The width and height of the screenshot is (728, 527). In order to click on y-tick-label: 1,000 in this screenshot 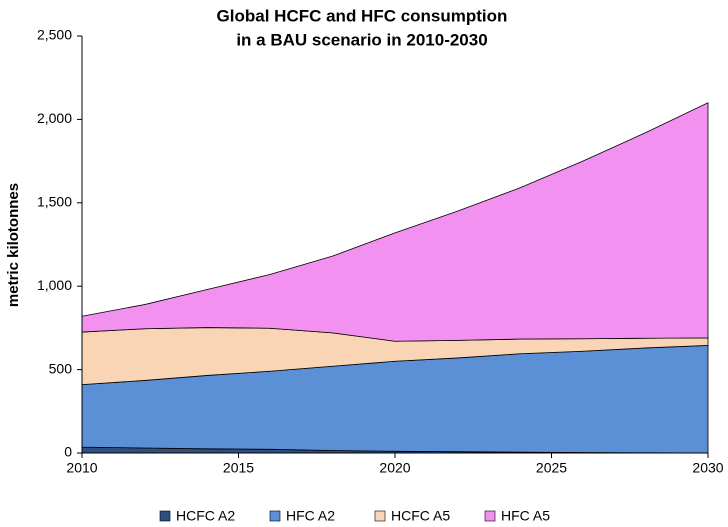, I will do `click(54, 285)`.